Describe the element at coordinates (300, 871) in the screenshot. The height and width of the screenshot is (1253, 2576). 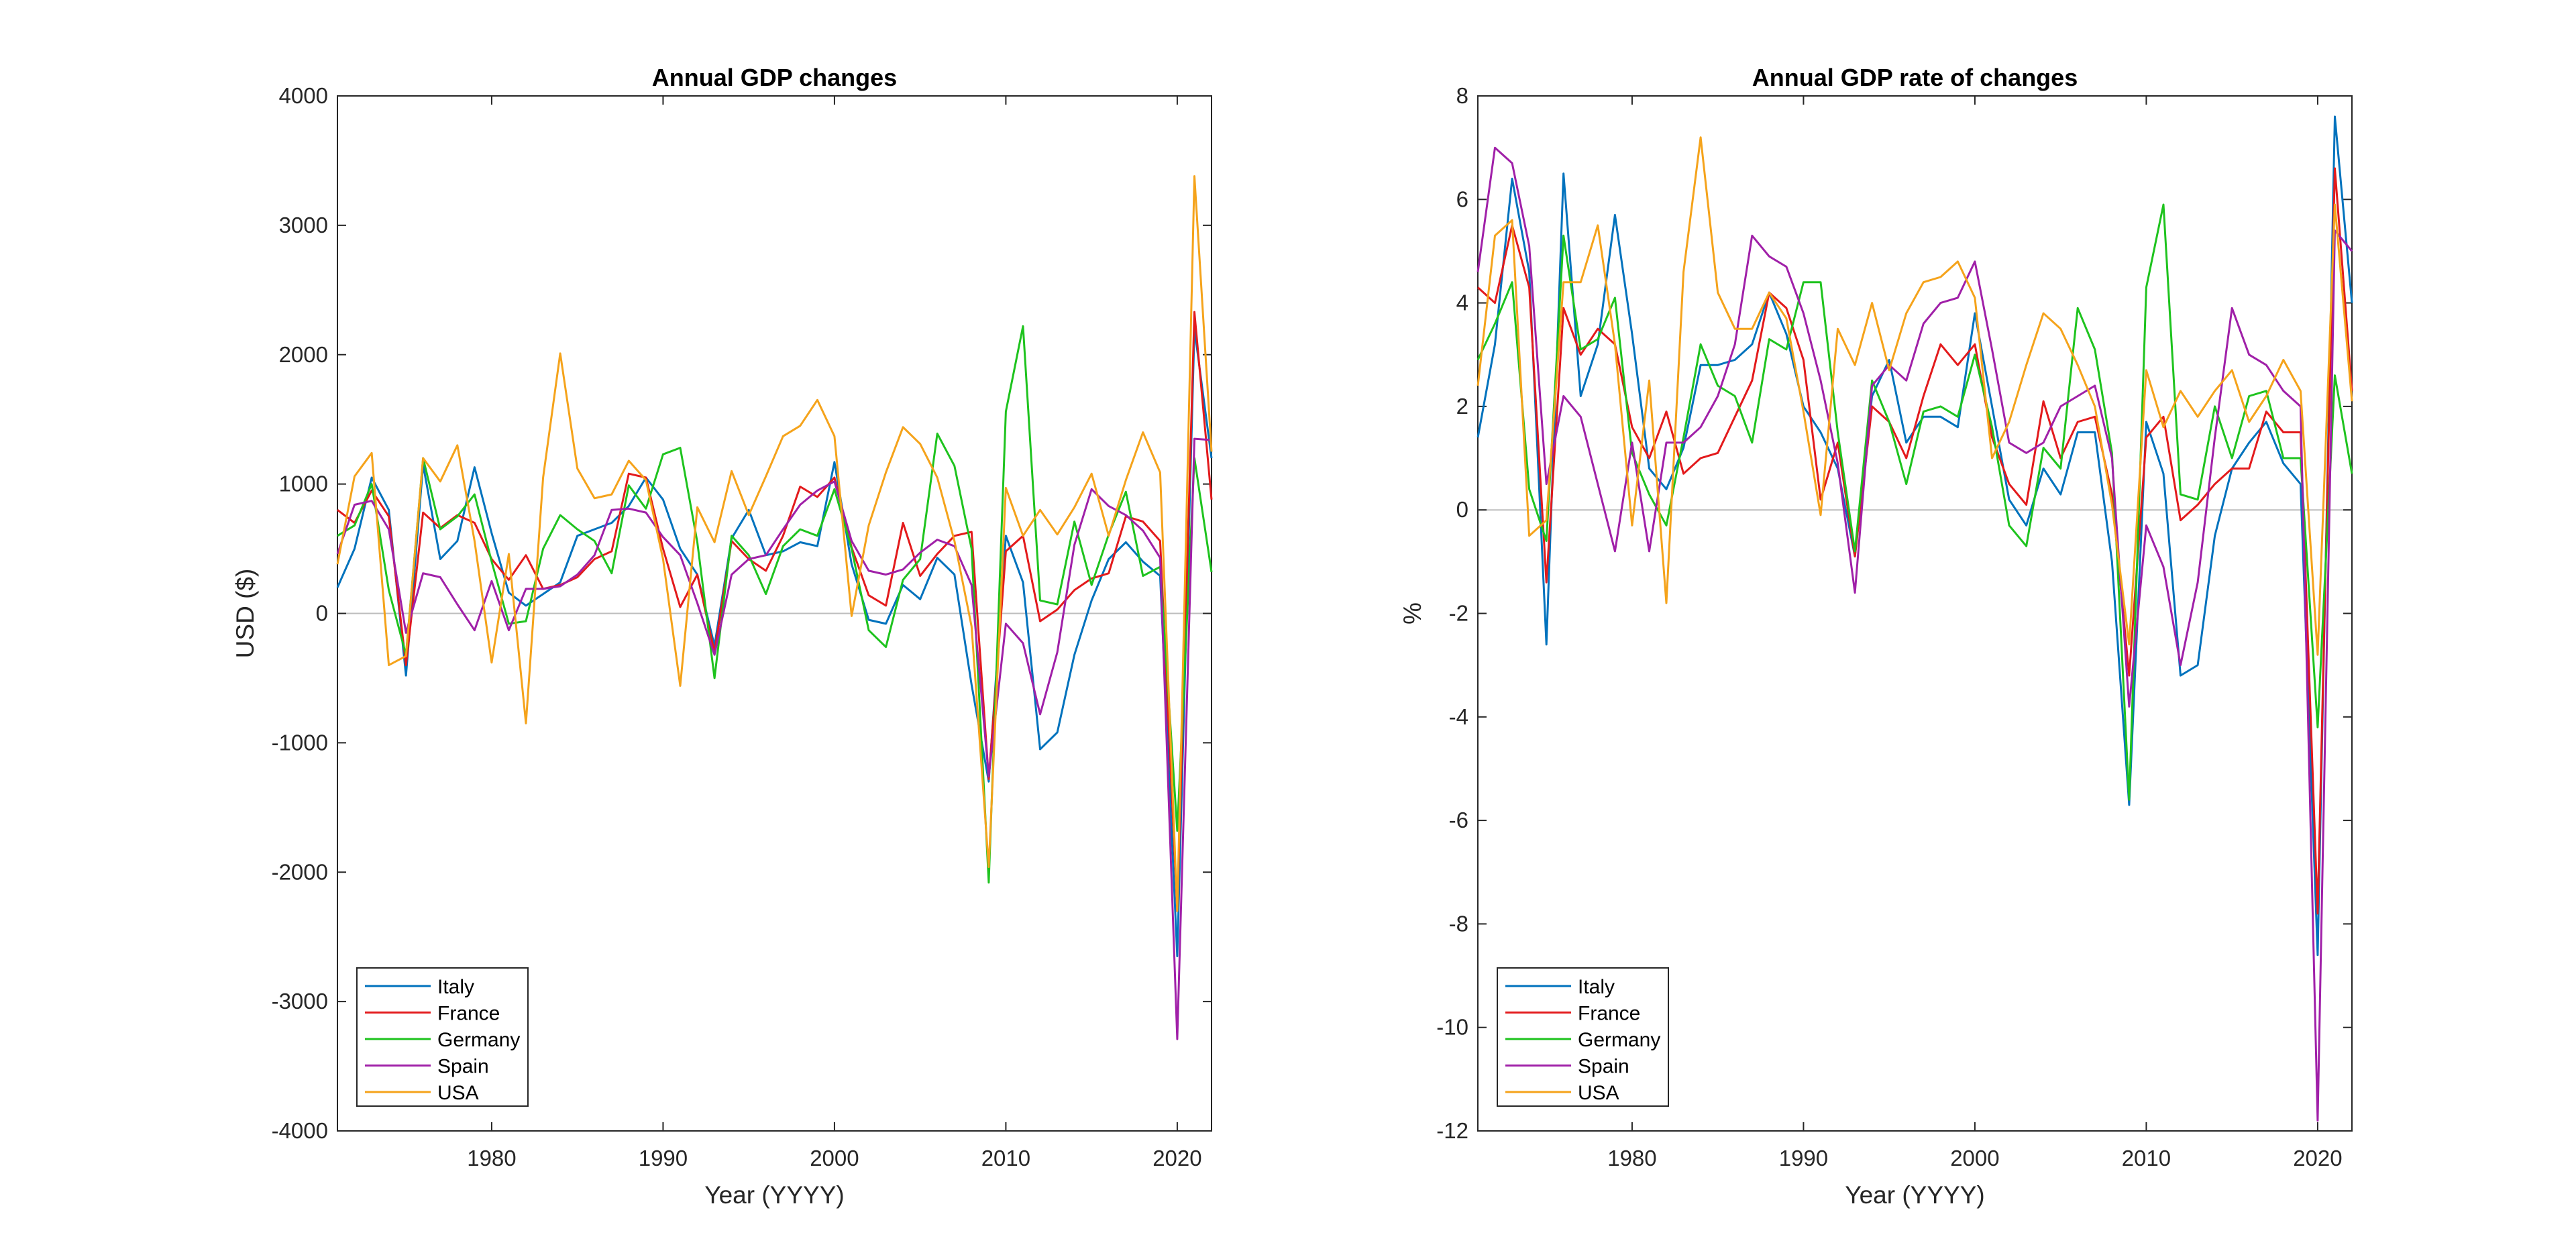
I see `y-tick-label: -2000` at that location.